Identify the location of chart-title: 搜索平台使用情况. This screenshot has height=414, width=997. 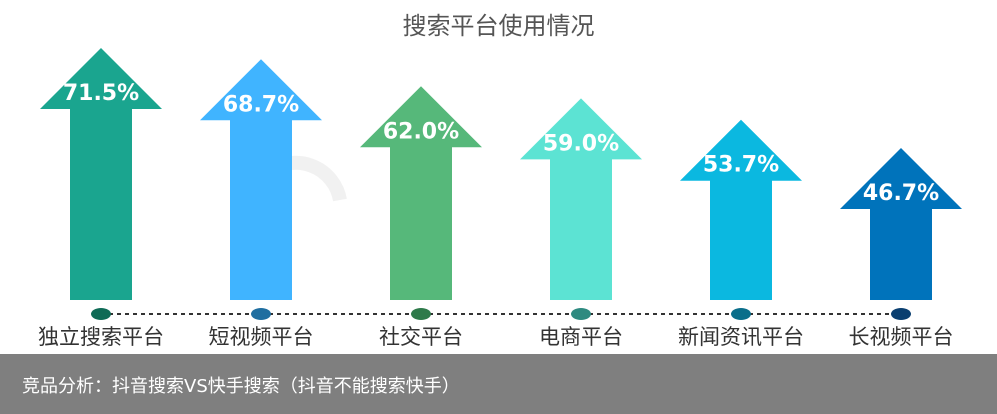
(498, 26).